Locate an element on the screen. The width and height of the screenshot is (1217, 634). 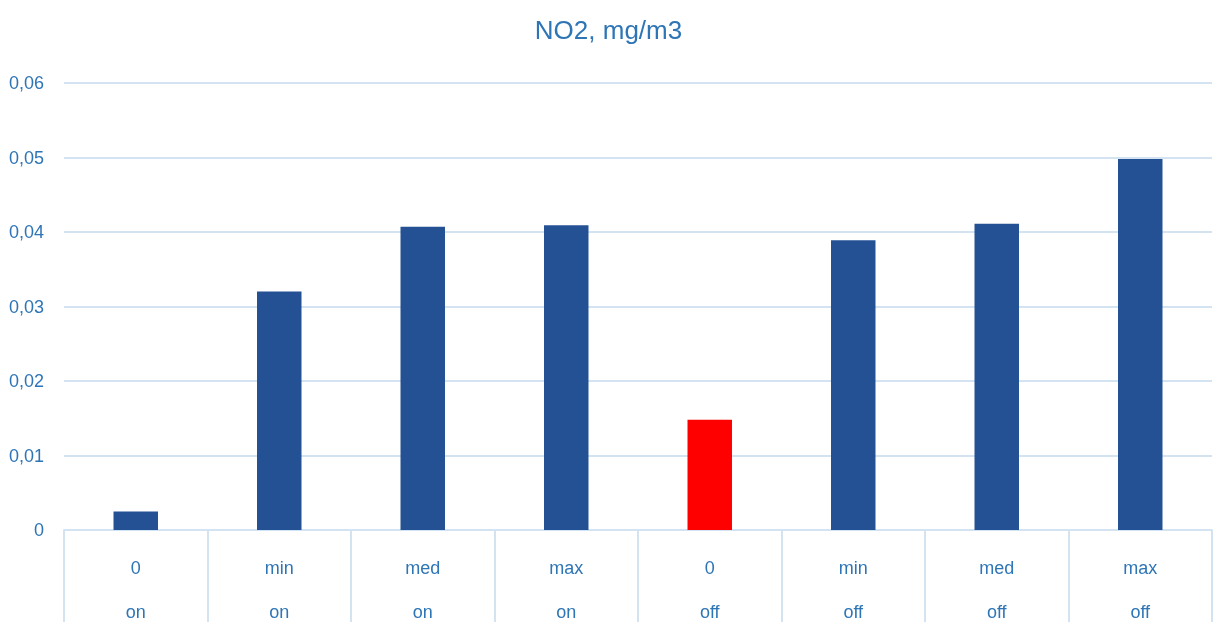
category-label: 0 on is located at coordinates (135, 590).